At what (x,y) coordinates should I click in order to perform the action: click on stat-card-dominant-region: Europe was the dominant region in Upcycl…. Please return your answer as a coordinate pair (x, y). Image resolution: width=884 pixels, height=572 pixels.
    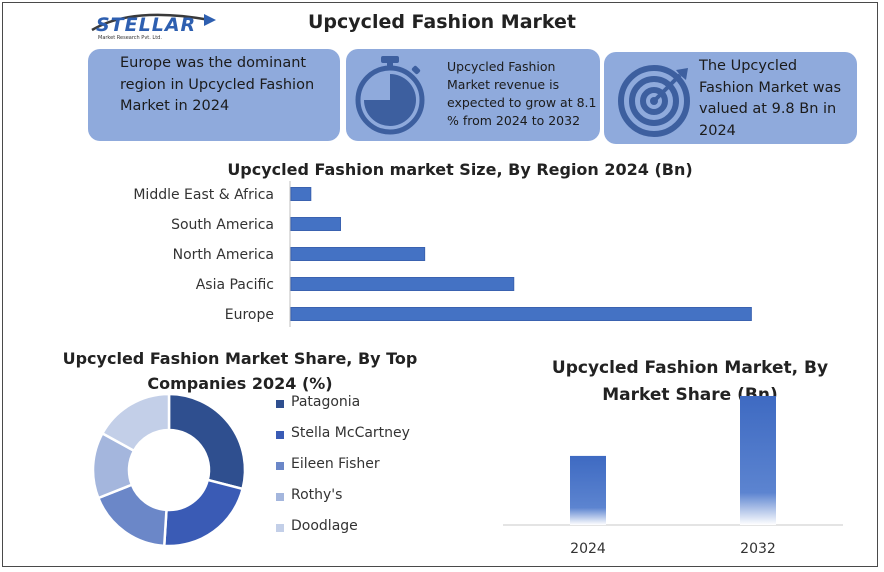
    Looking at the image, I should click on (214, 95).